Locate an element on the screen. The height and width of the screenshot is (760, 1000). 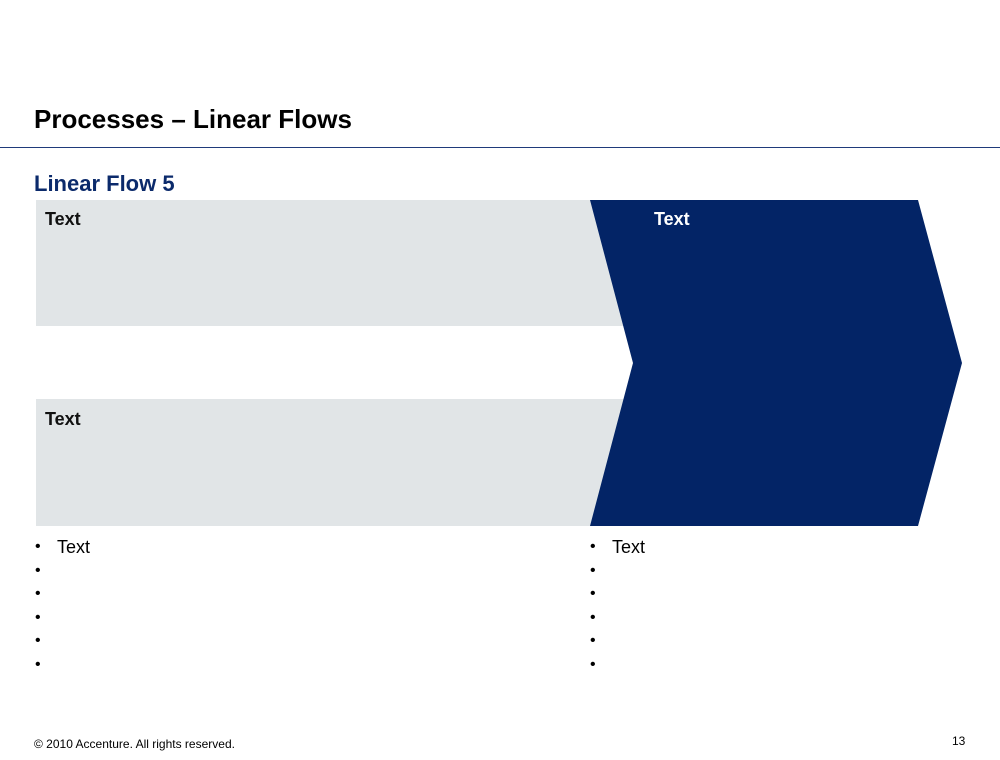
bottom-gray-box is located at coordinates (336, 462).